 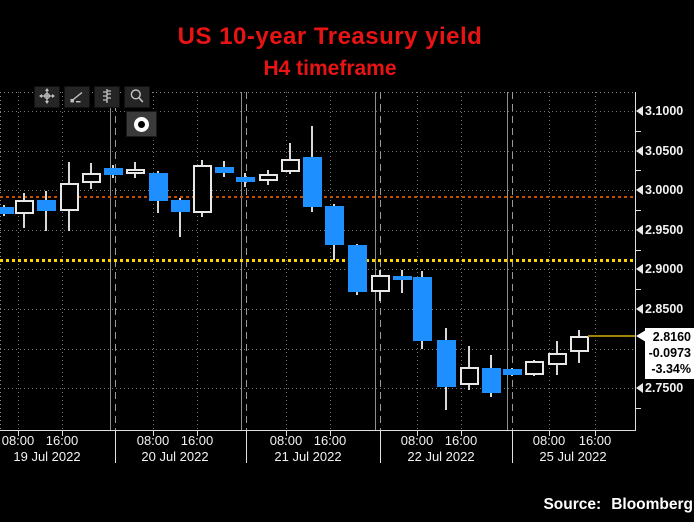 I want to click on y-axis-label: 2.9500, so click(x=659, y=230).